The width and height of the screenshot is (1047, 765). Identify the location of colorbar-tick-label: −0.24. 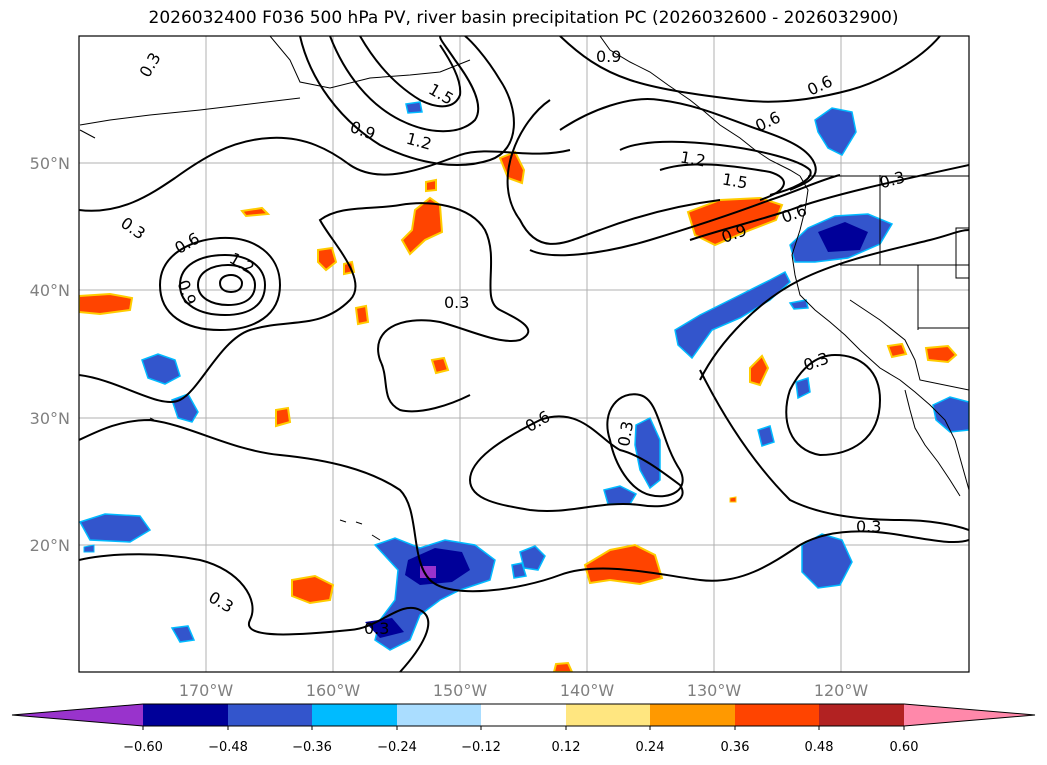
(397, 747).